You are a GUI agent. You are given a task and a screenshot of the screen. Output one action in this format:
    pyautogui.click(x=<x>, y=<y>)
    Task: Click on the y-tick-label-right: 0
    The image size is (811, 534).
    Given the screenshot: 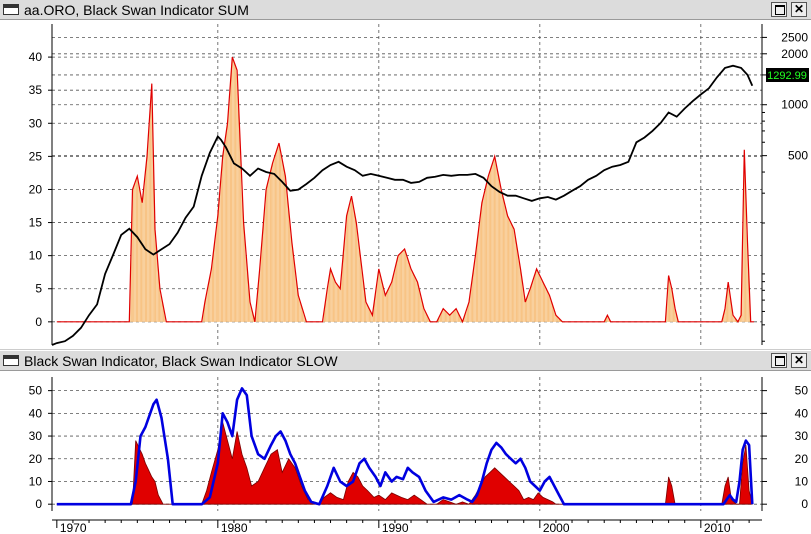 What is the action you would take?
    pyautogui.click(x=804, y=504)
    